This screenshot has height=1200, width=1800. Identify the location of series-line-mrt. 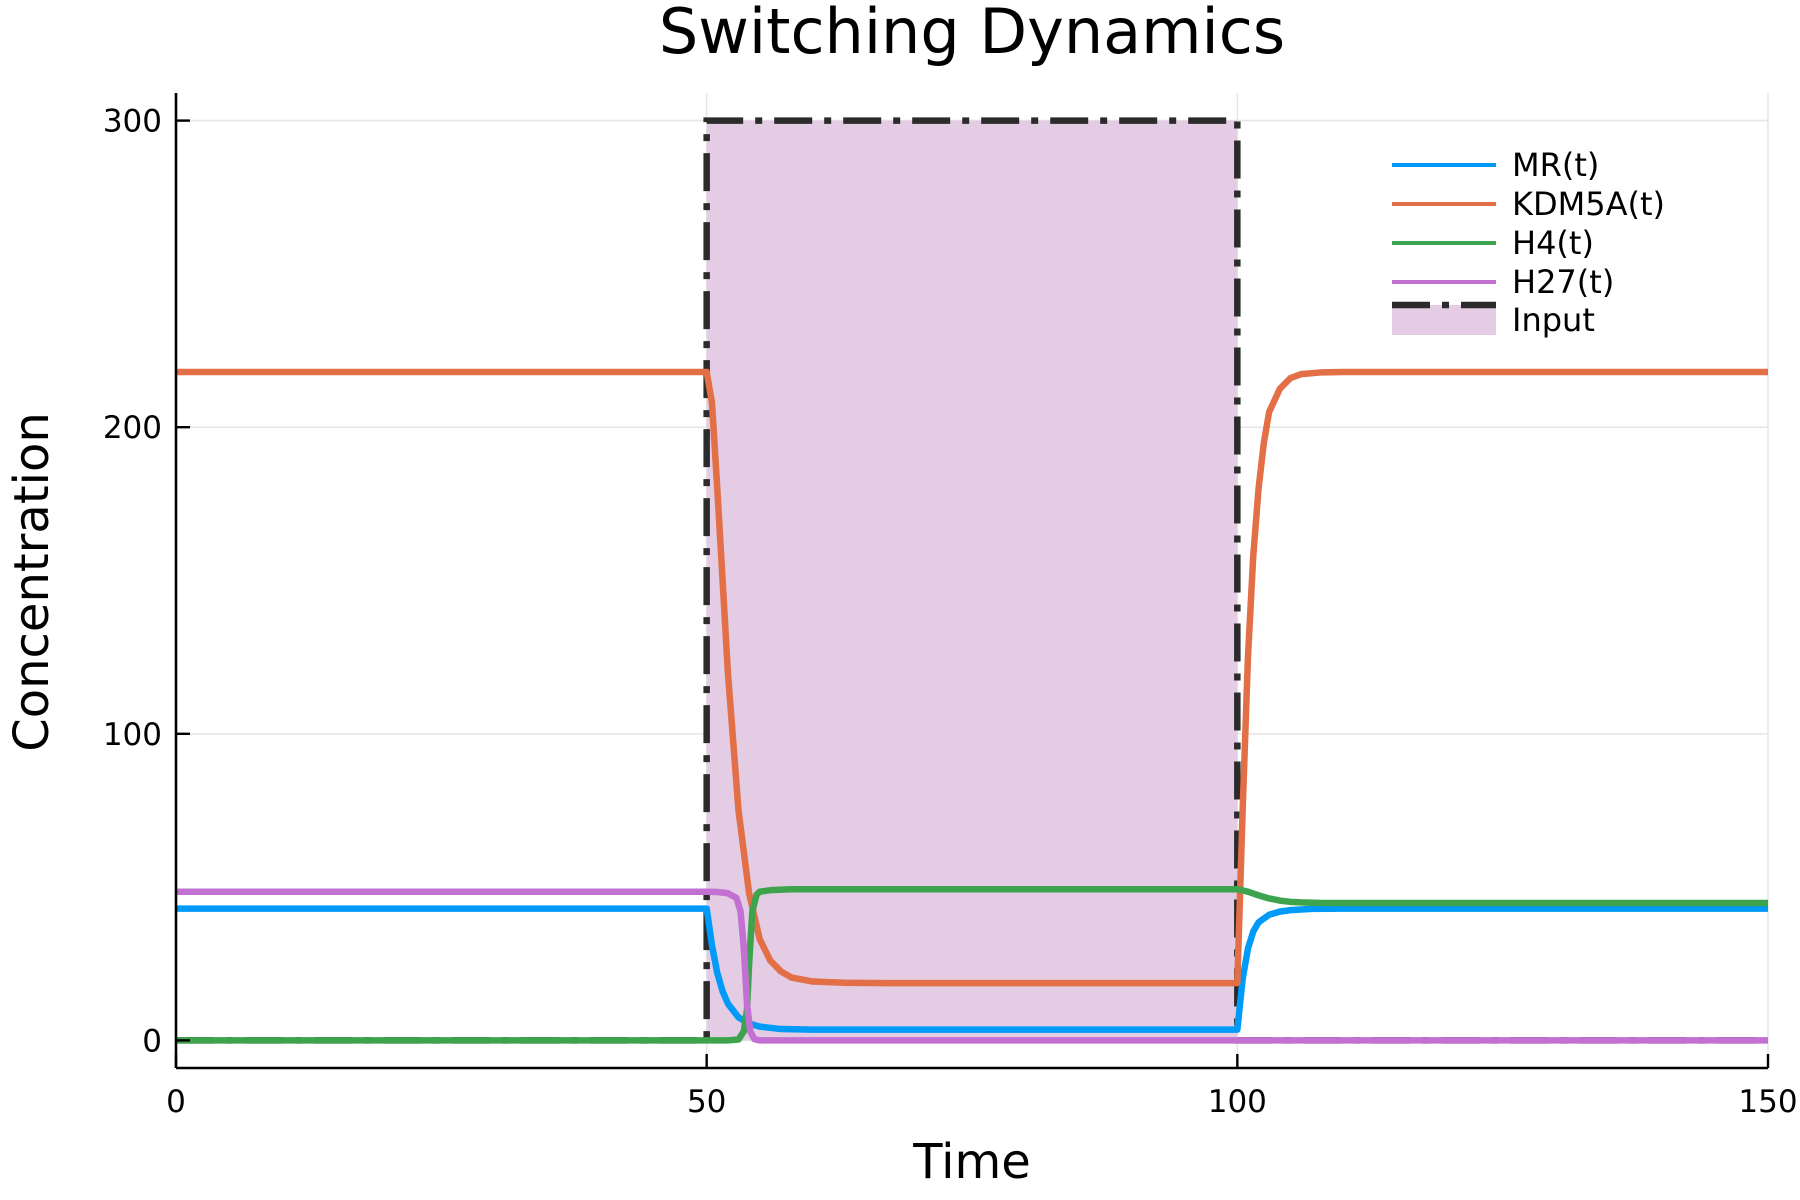
(972, 969).